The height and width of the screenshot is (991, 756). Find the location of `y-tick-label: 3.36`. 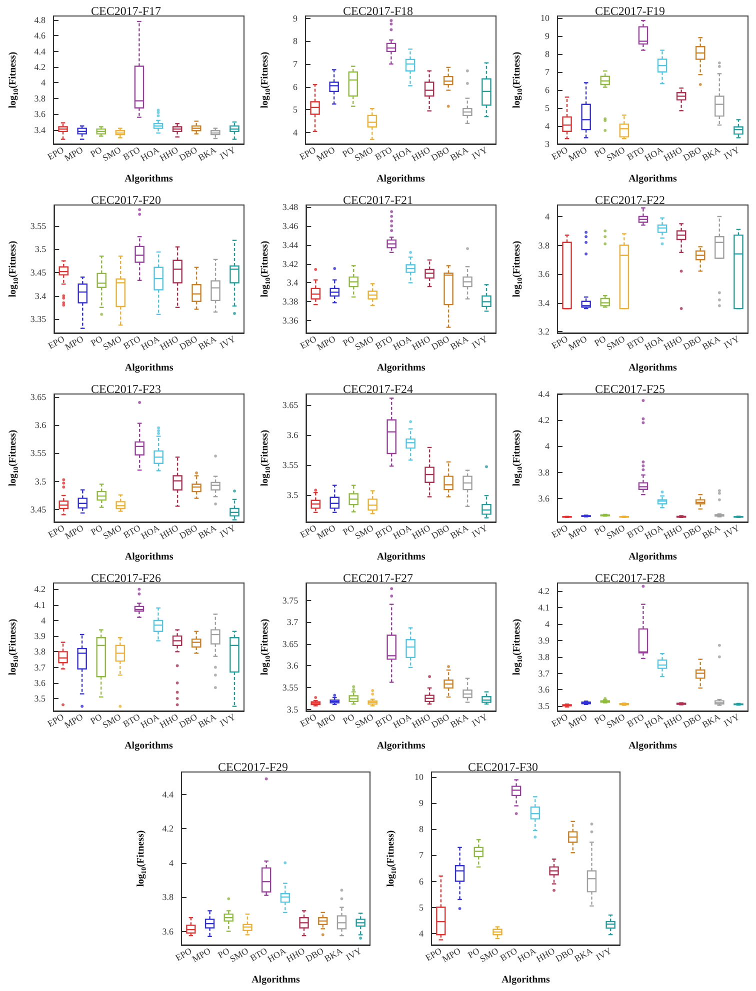

y-tick-label: 3.36 is located at coordinates (290, 321).